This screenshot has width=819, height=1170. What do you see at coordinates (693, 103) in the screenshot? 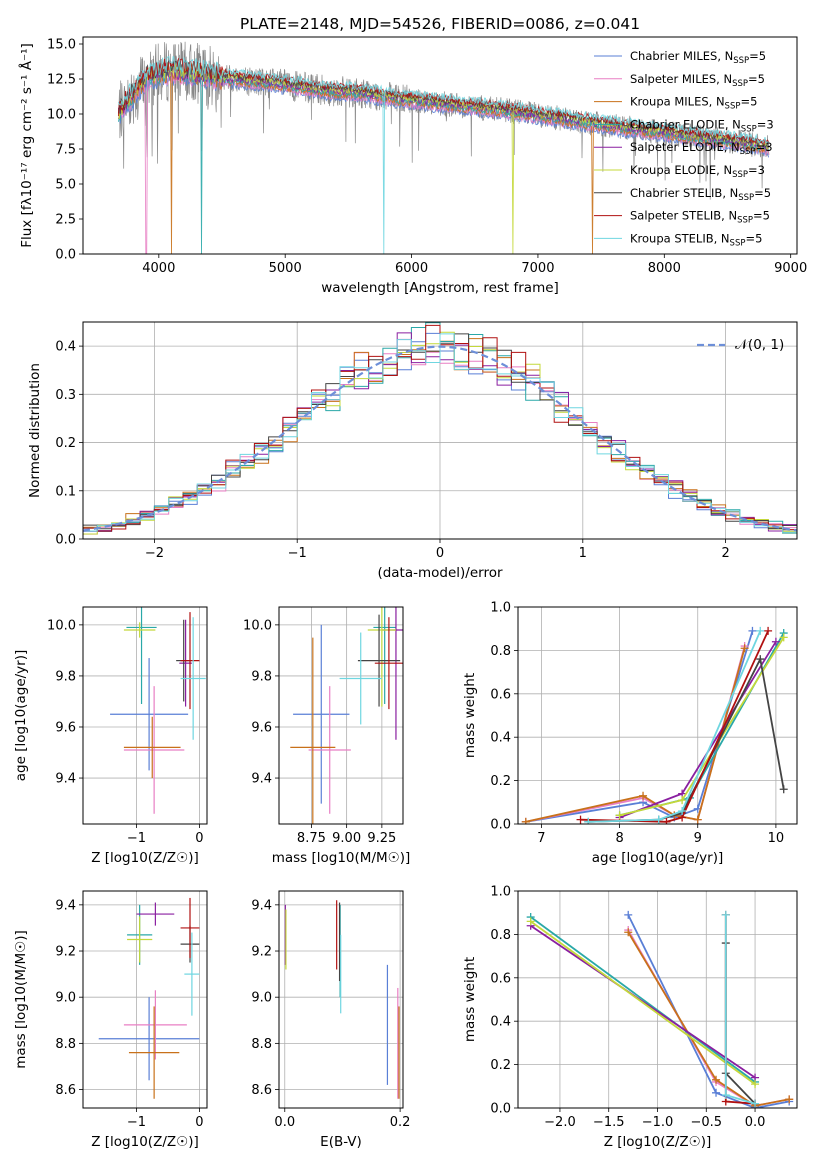
I see `legend-label: Kroupa MILES, NSSP=5` at bounding box center [693, 103].